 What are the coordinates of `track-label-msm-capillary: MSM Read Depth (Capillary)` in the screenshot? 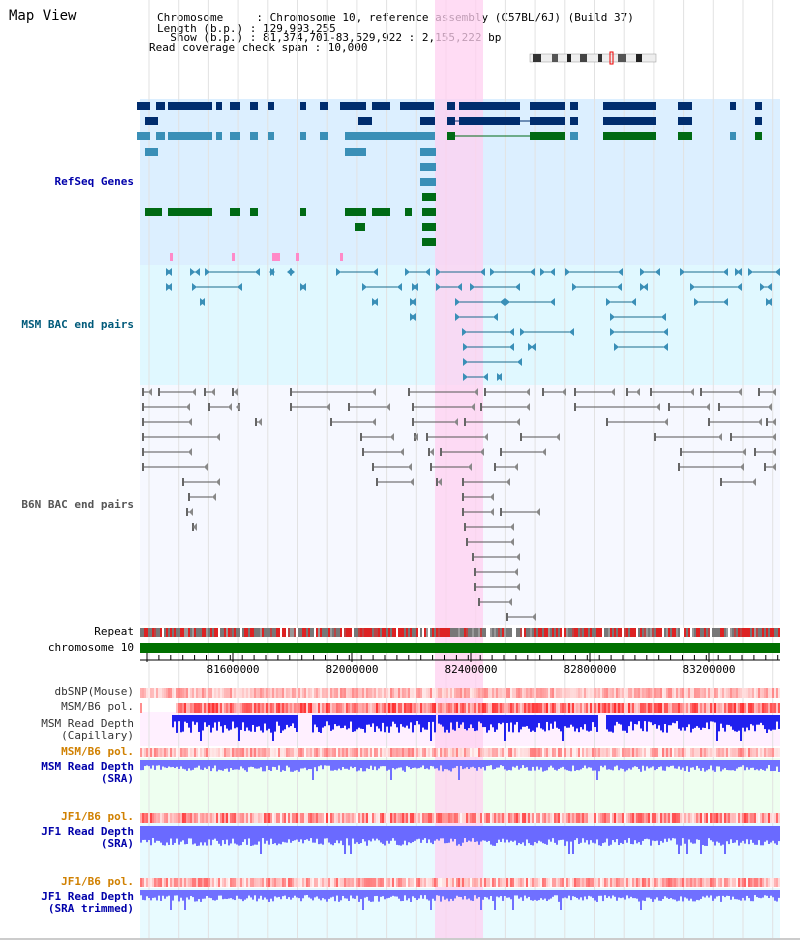 It's located at (87, 729).